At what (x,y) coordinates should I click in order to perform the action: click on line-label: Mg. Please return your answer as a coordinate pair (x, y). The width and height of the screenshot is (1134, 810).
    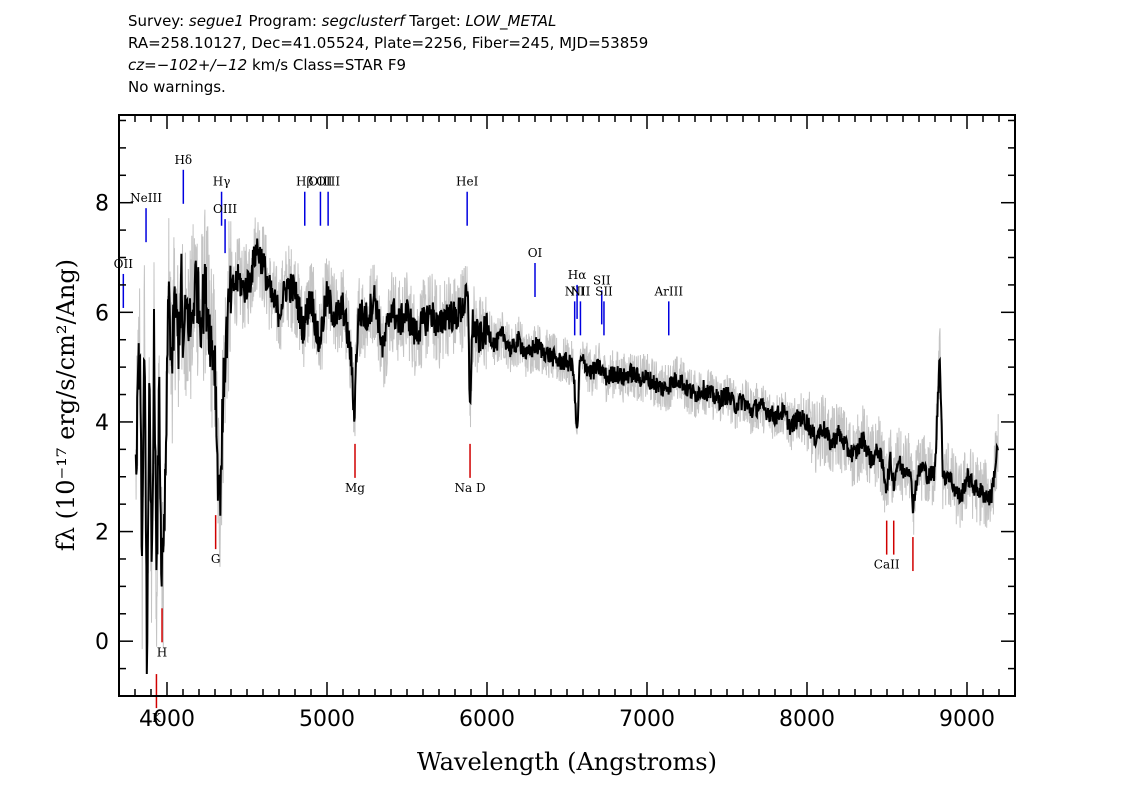
    Looking at the image, I should click on (355, 488).